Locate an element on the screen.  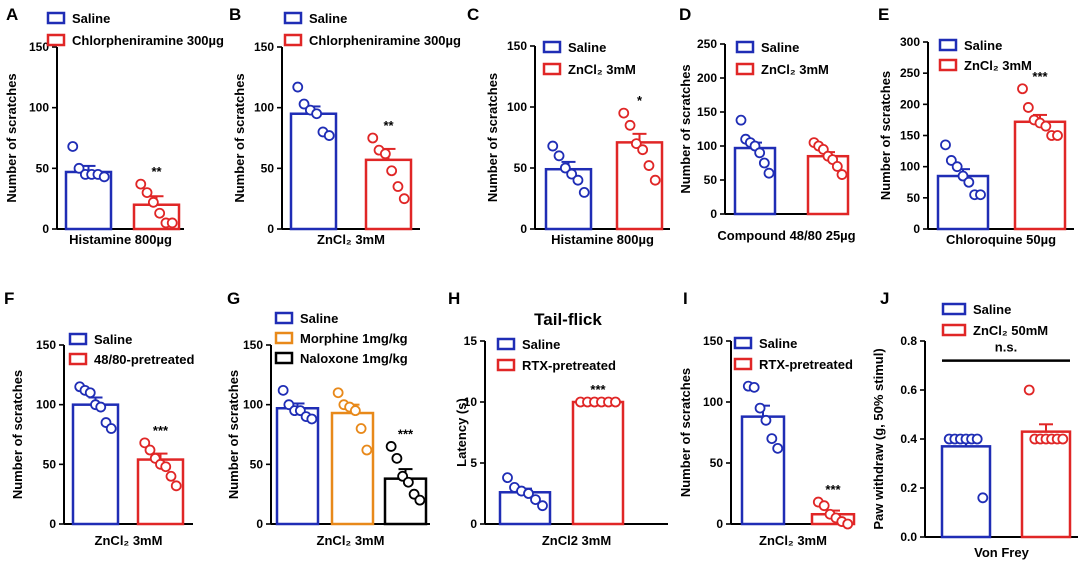
x-axis-label: Histamine 800µg is located at coordinates (120, 239).